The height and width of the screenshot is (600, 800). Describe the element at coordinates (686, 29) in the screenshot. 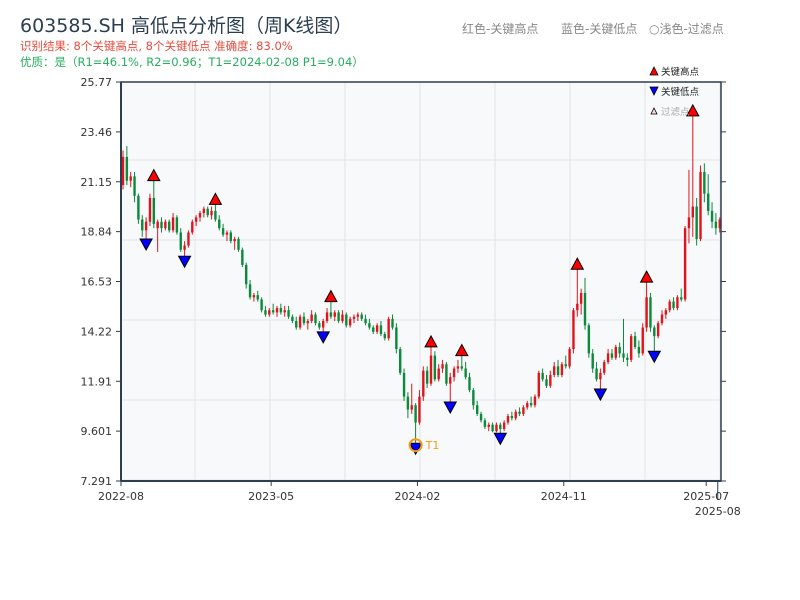

I see `hint-light-filtered: ○浅色-过滤点` at that location.